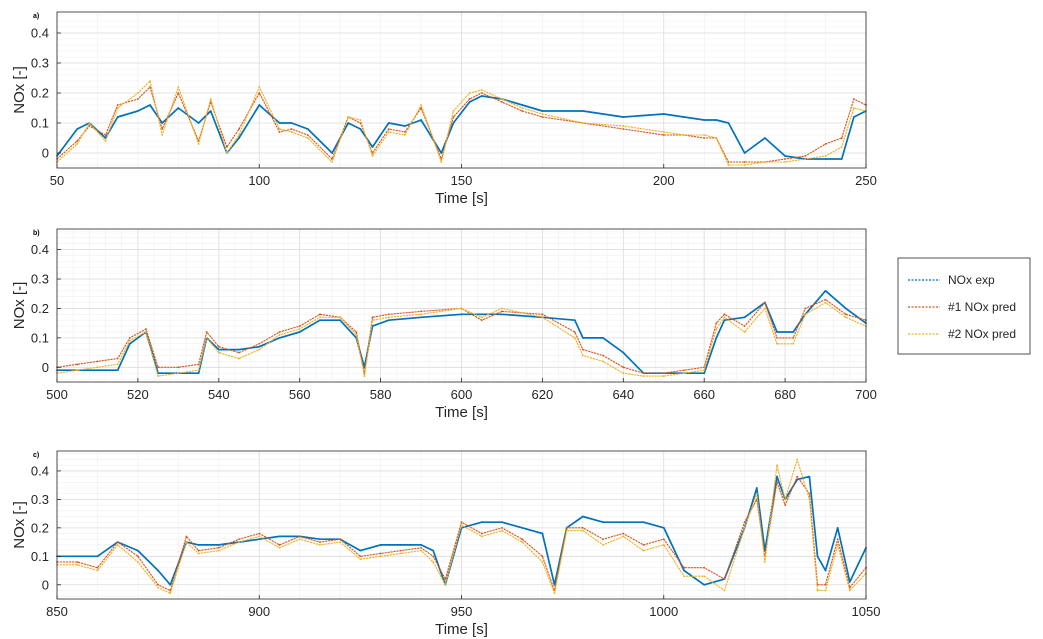 The width and height of the screenshot is (1043, 639). I want to click on legend-label: NOx exp, so click(971, 280).